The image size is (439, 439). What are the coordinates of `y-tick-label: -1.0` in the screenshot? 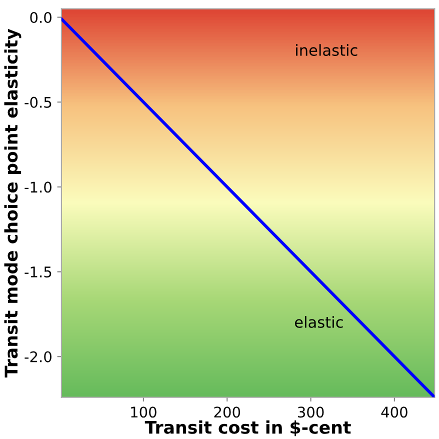 It's located at (38, 187).